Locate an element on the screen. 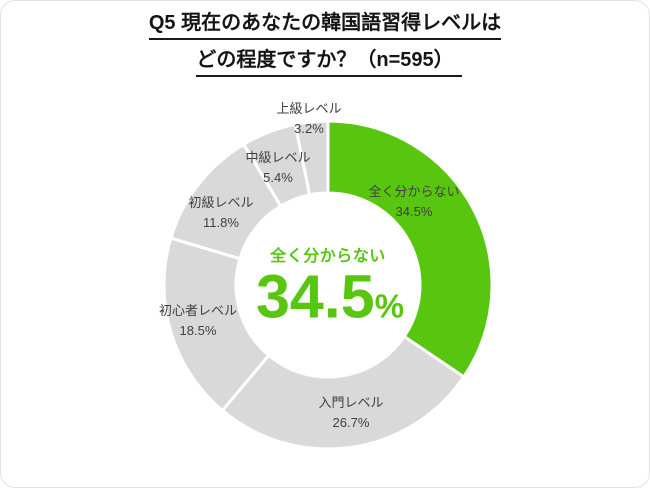 The width and height of the screenshot is (650, 489). segment-label-value: 11.8% is located at coordinates (221, 222).